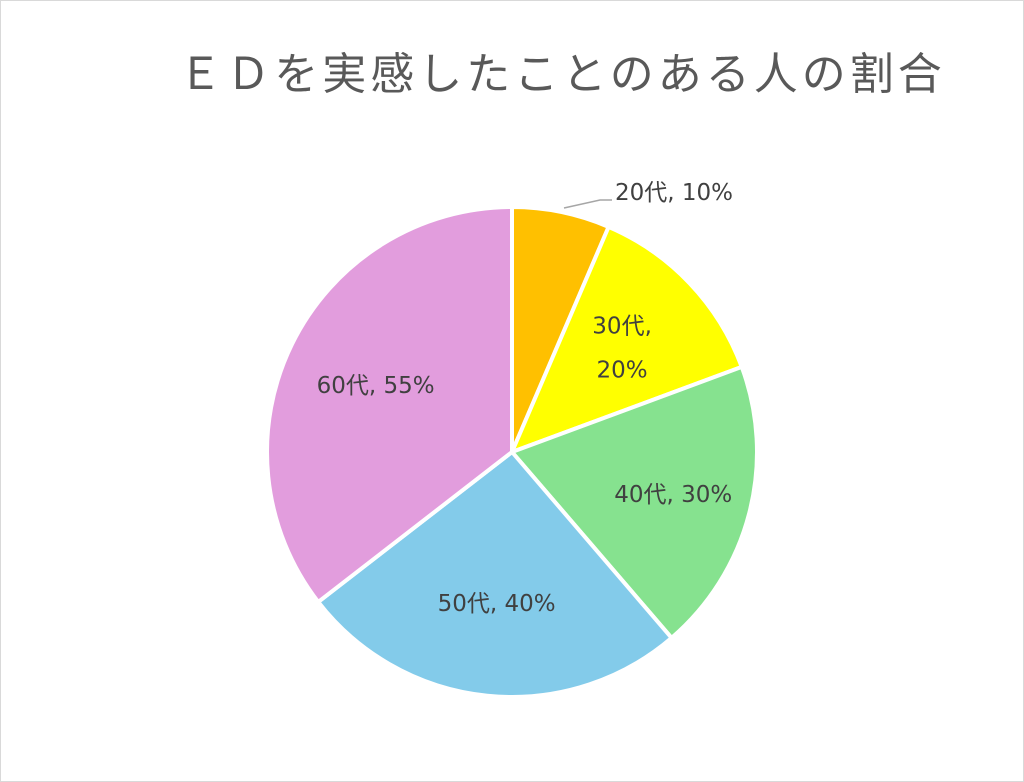 The width and height of the screenshot is (1024, 782). Describe the element at coordinates (376, 386) in the screenshot. I see `slice-label-5: 60代, 55%` at that location.